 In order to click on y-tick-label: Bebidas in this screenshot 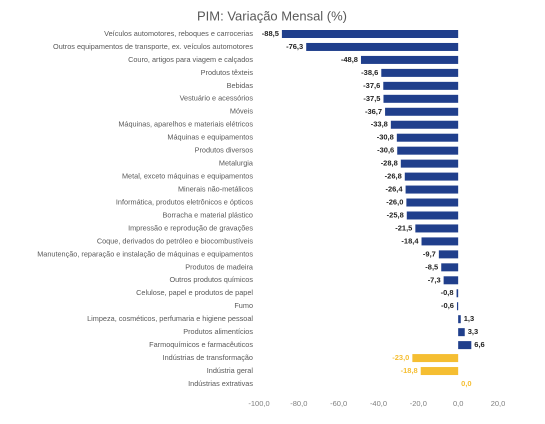, I will do `click(240, 85)`.